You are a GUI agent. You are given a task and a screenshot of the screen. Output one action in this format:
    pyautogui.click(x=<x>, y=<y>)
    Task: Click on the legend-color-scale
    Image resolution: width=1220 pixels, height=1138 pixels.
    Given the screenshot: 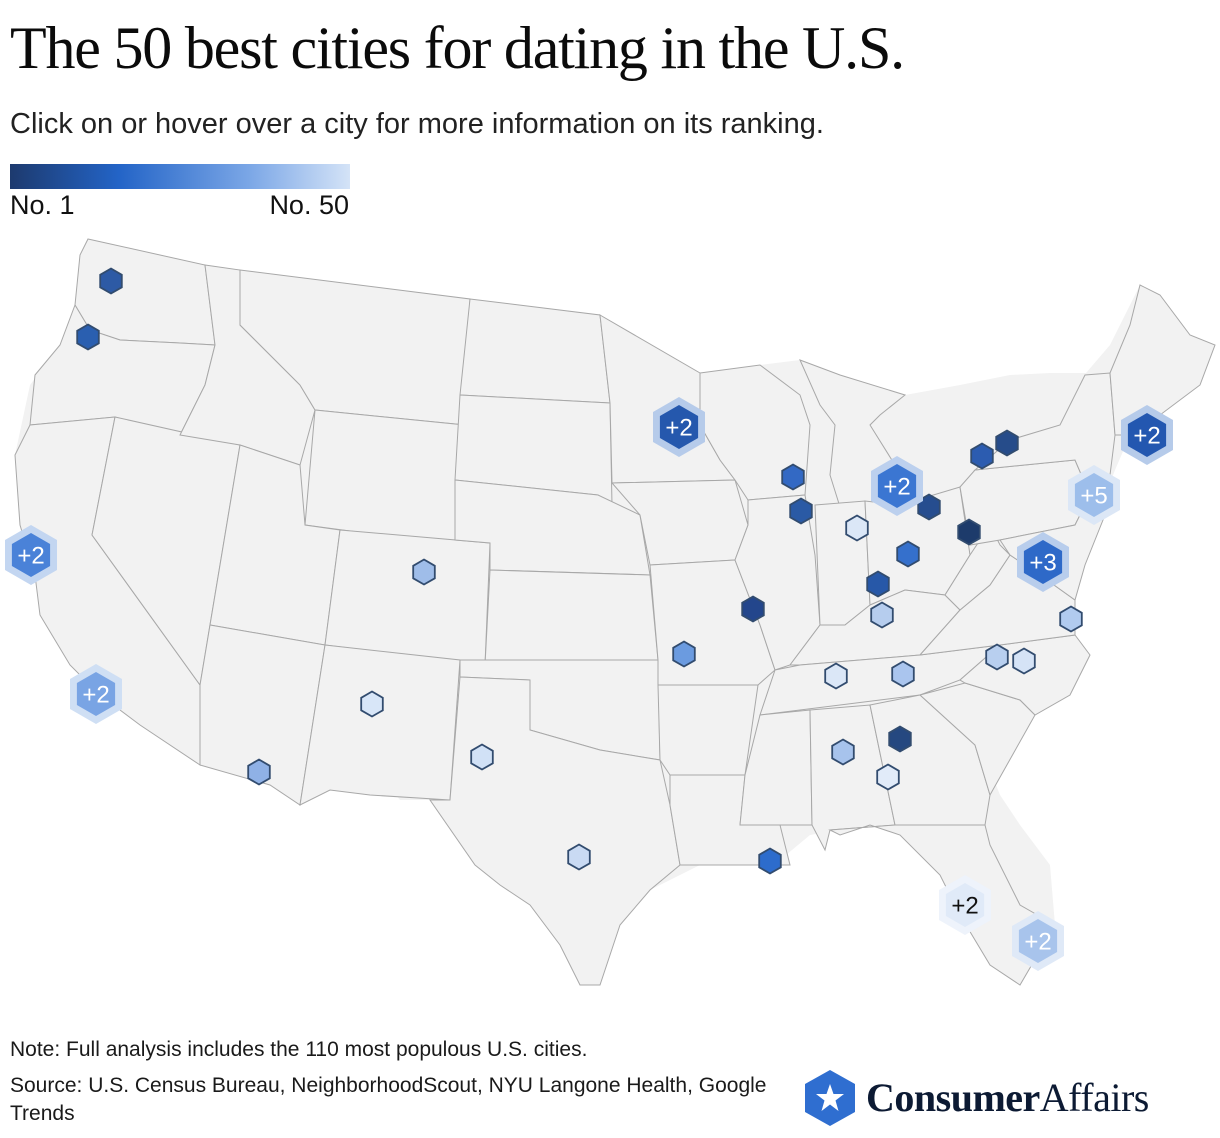 What is the action you would take?
    pyautogui.click(x=180, y=176)
    